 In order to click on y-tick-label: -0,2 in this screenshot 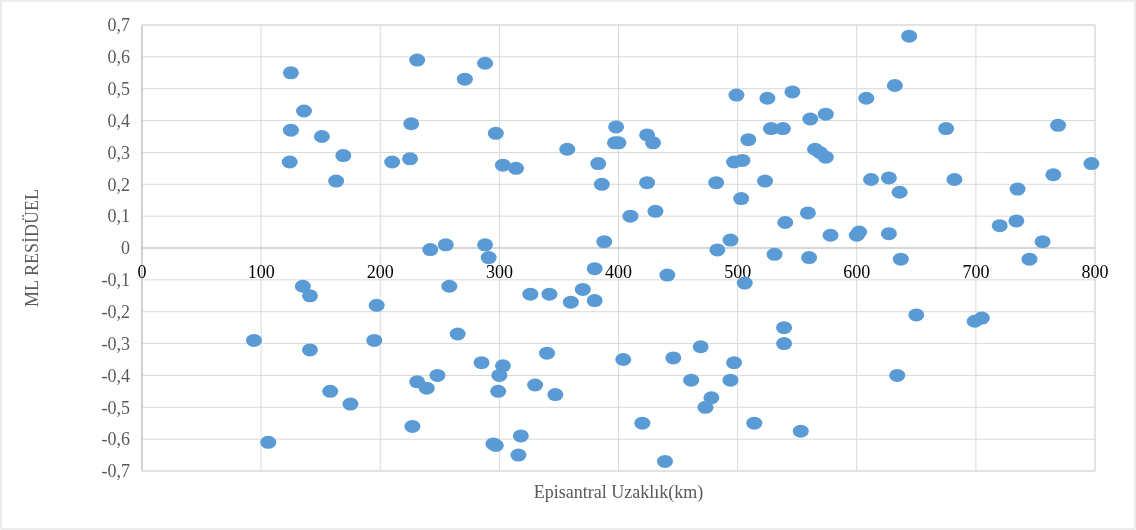, I will do `click(115, 312)`.